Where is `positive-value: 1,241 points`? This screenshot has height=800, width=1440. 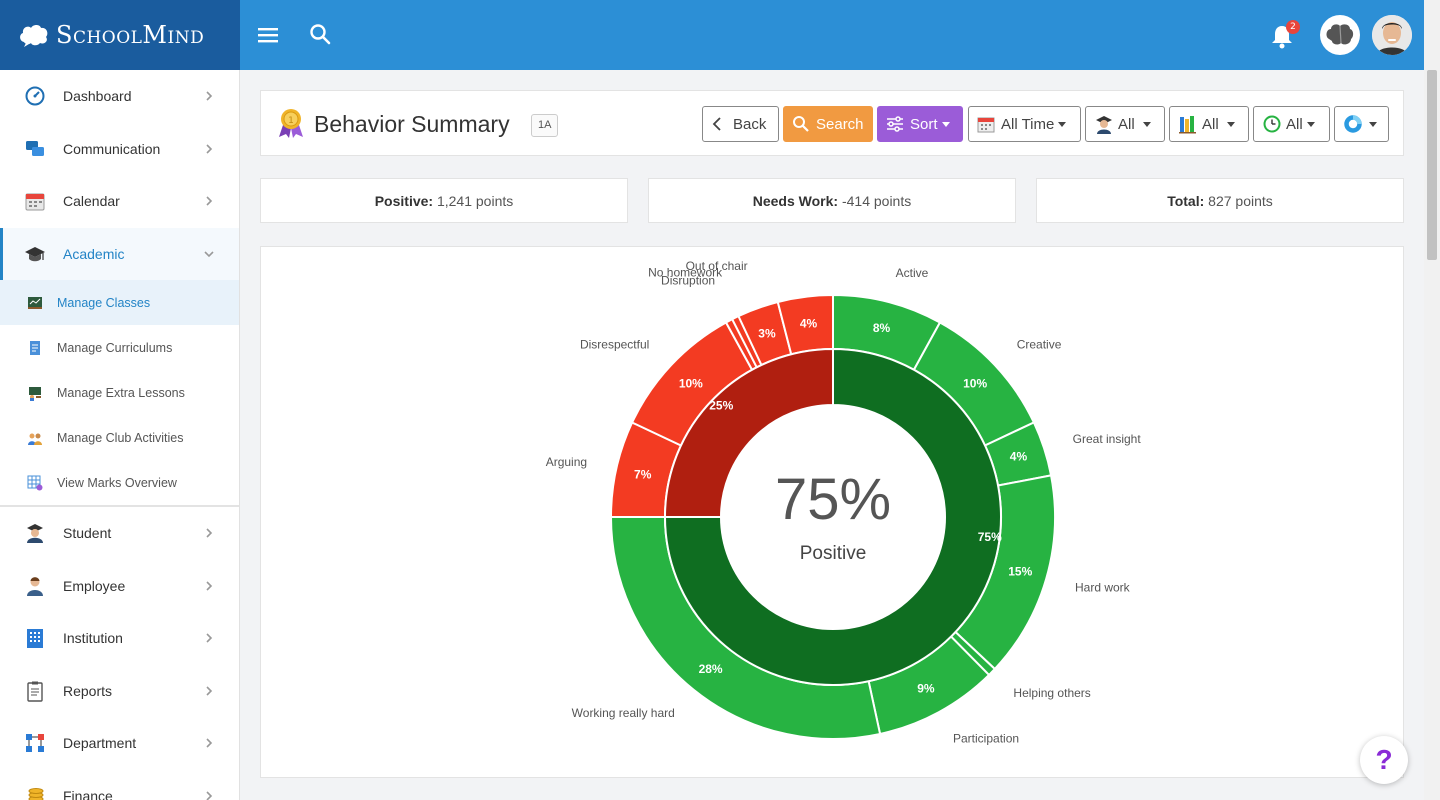 positive-value: 1,241 points is located at coordinates (475, 201).